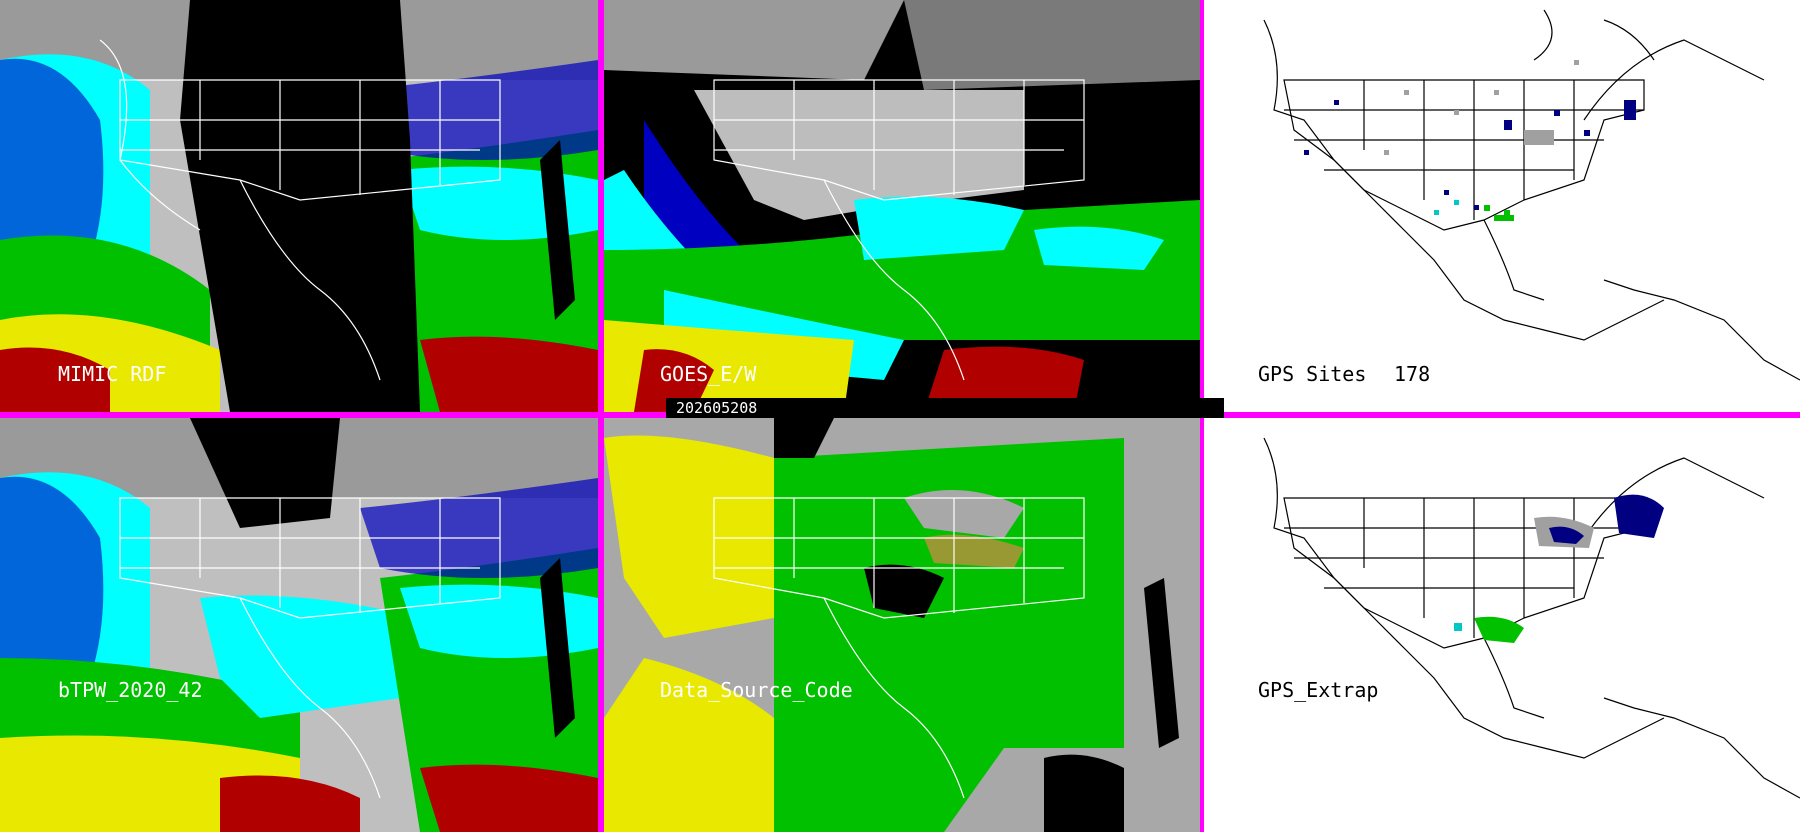 Image resolution: width=1800 pixels, height=832 pixels. I want to click on panel-label: bTPW_2020_42, so click(130, 690).